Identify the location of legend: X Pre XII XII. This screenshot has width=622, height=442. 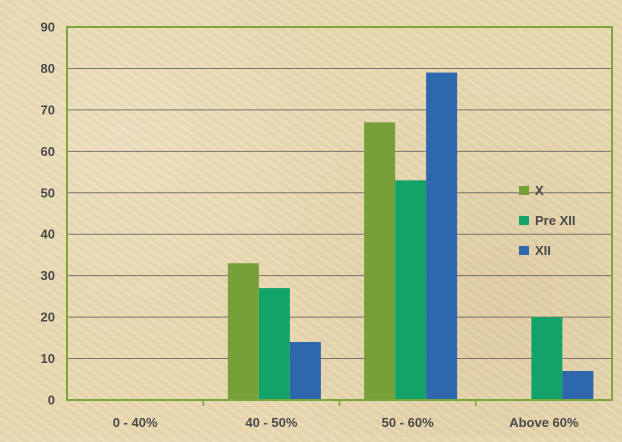
(547, 220).